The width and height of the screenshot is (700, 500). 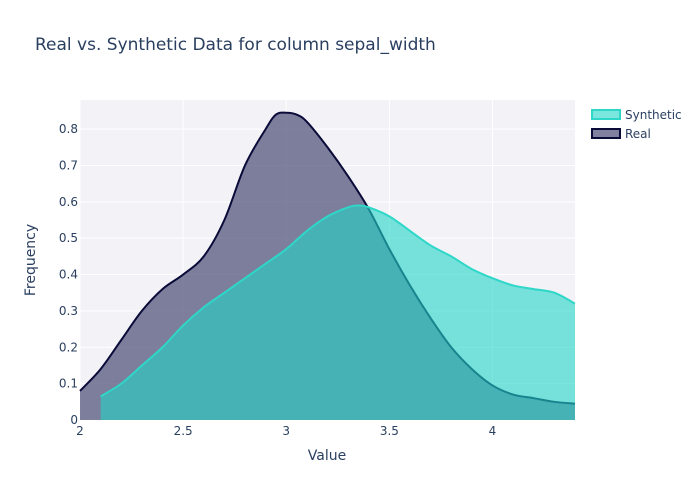 I want to click on legend-label: Real, so click(x=638, y=134).